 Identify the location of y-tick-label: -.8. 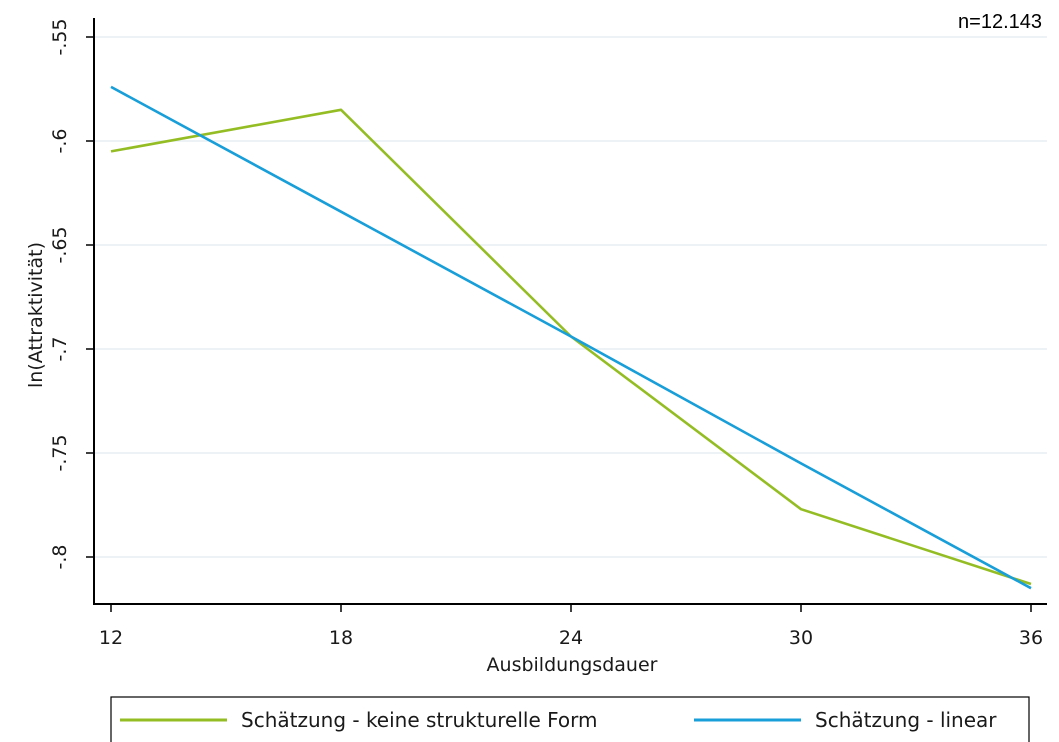
(60, 557).